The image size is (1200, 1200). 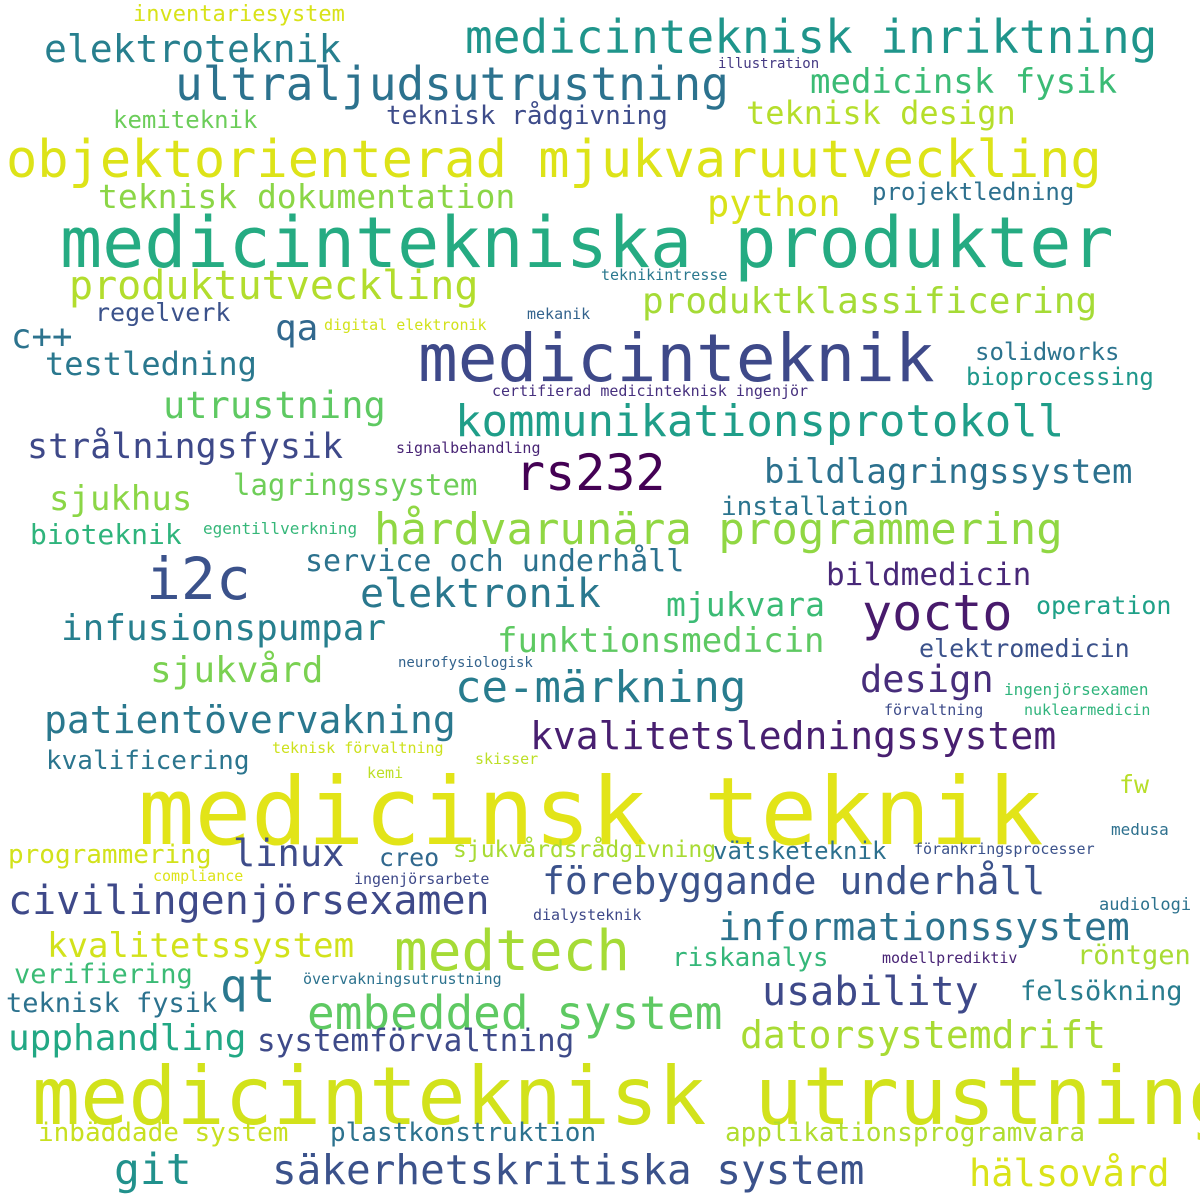 I want to click on word: produktutveckling, so click(x=274, y=286).